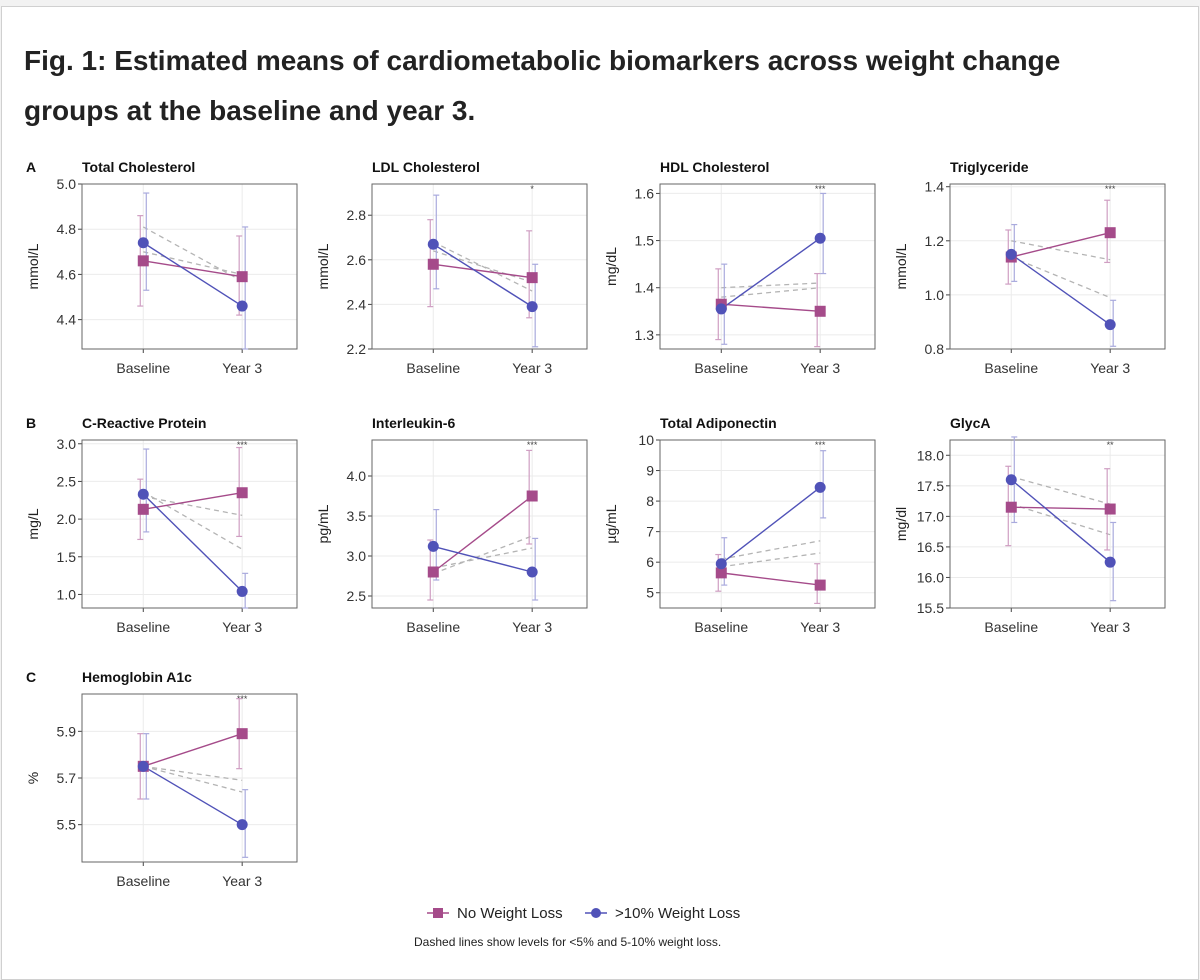 The width and height of the screenshot is (1200, 980). Describe the element at coordinates (646, 440) in the screenshot. I see `y-tick-label: 10` at that location.